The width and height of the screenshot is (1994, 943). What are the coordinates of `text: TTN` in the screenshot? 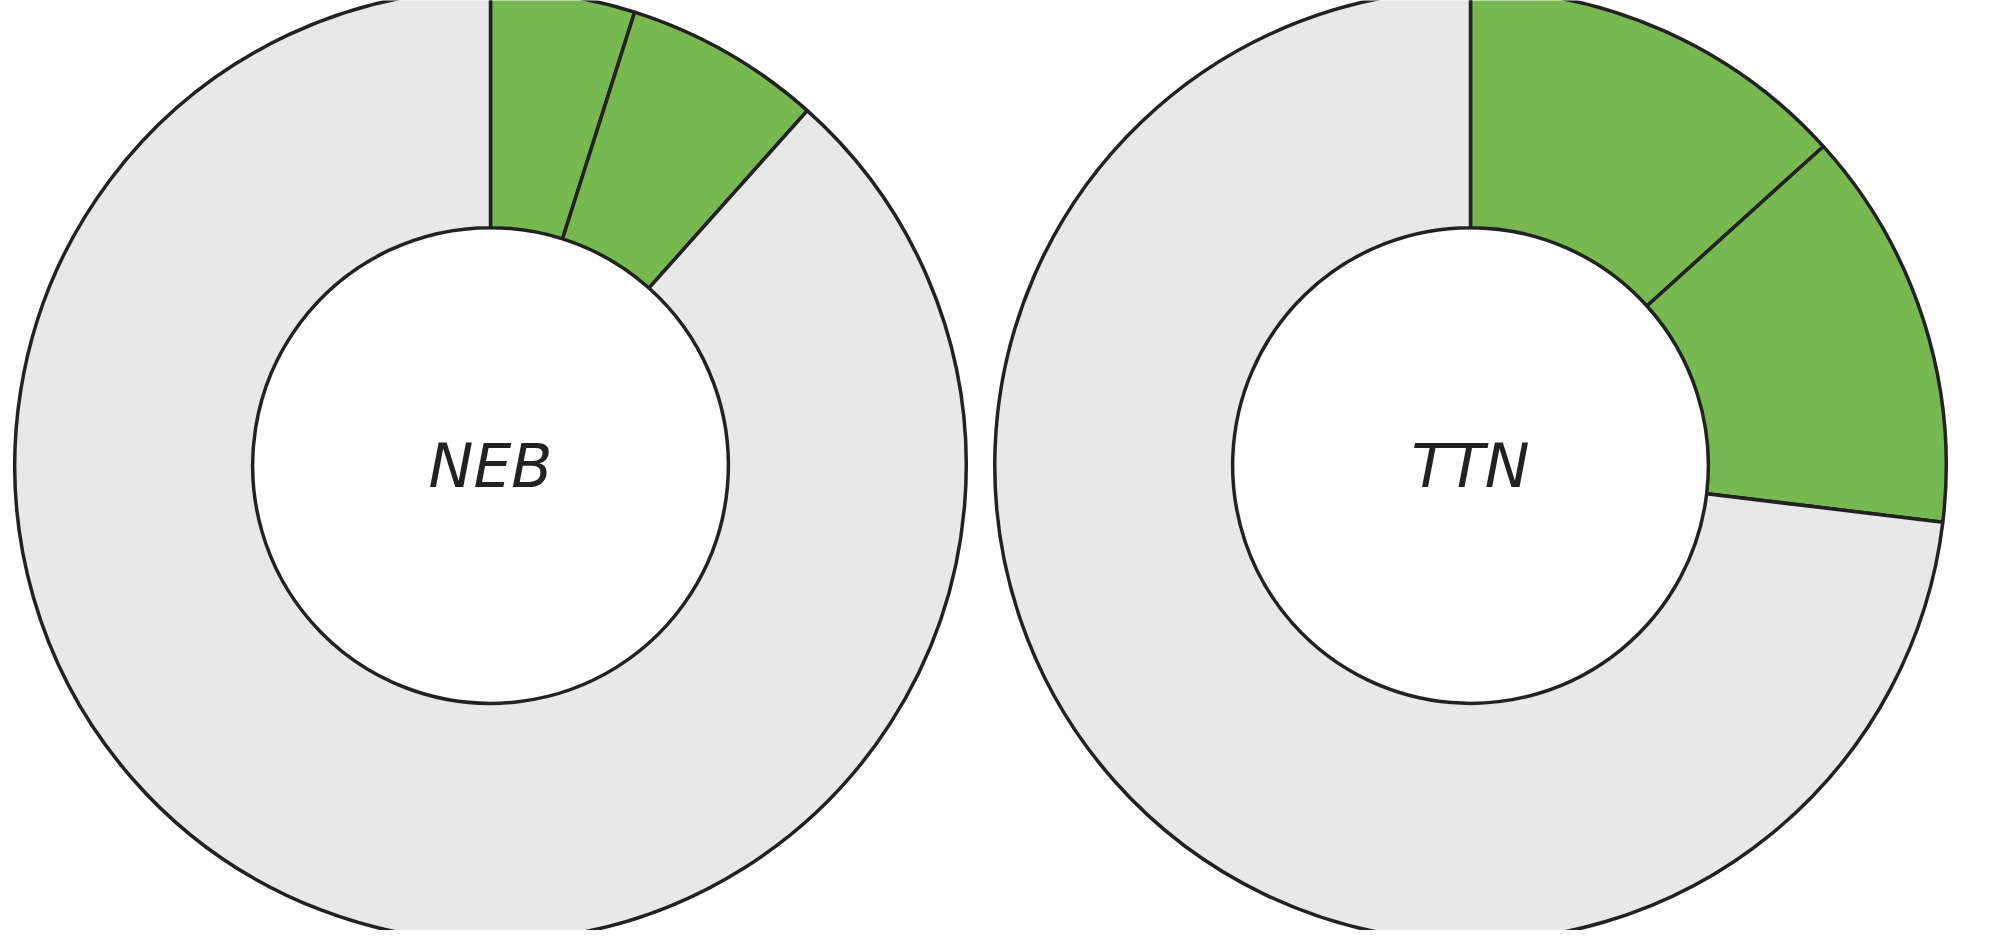 It's located at (1470, 465).